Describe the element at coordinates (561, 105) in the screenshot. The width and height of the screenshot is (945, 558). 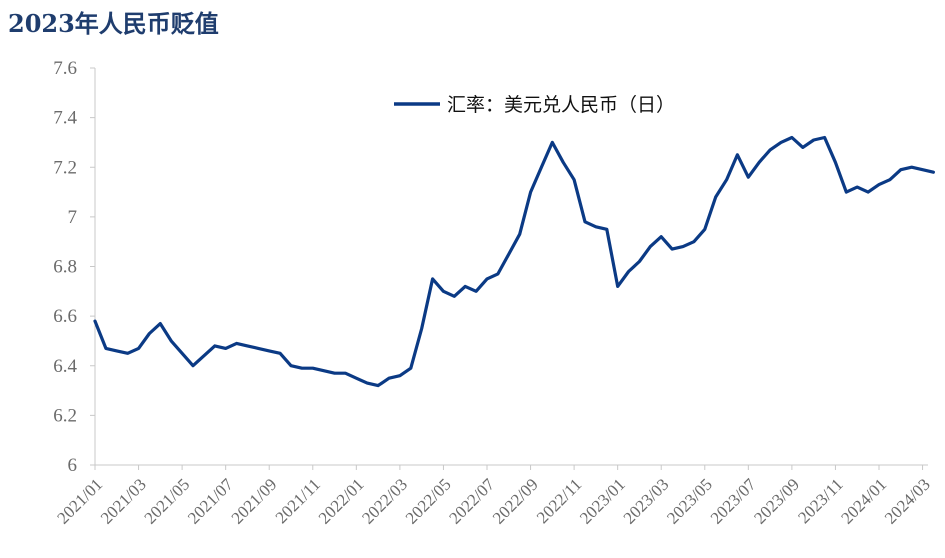
I see `legend-label: 汇率：美元兑人民币（日）` at that location.